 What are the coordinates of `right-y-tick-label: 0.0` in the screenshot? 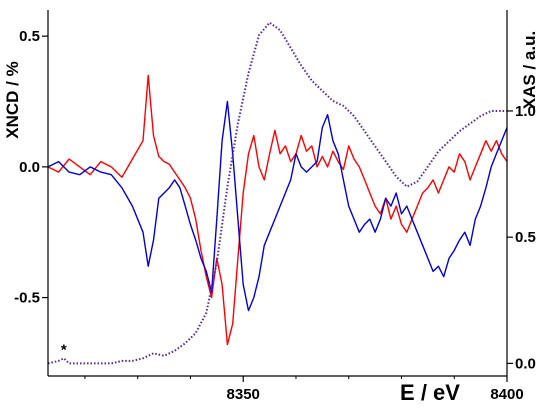 It's located at (525, 363).